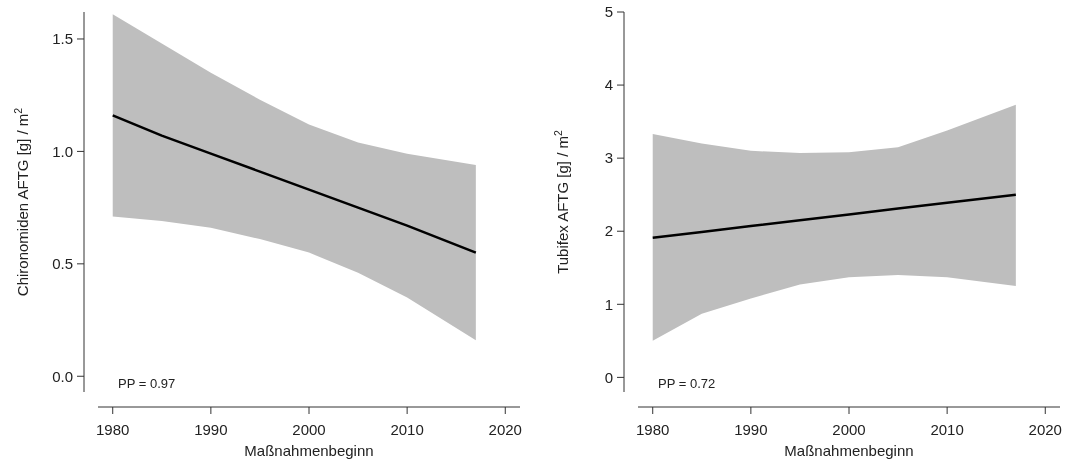  Describe the element at coordinates (608, 85) in the screenshot. I see `y-tick-label: 4` at that location.